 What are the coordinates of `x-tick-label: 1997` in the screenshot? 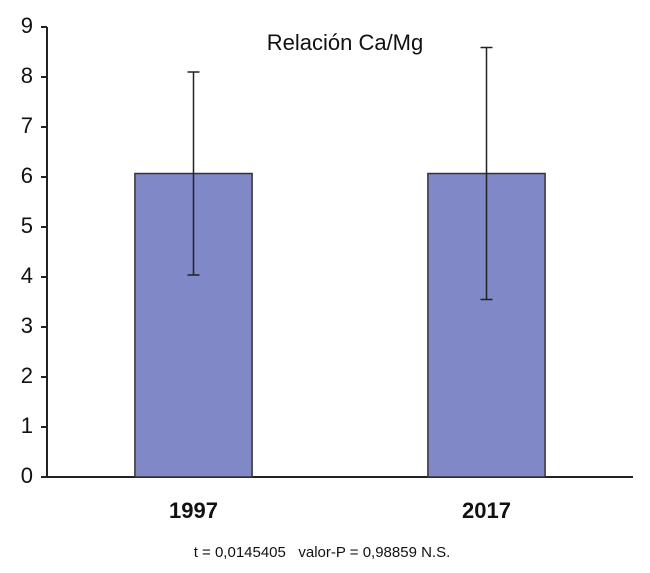 It's located at (193, 510).